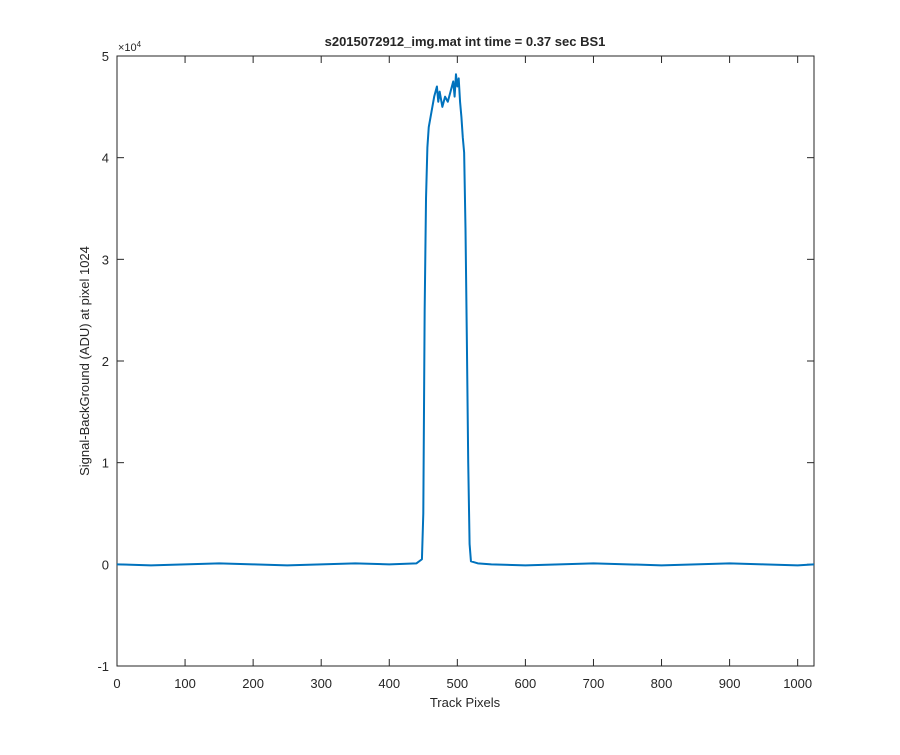 This screenshot has width=900, height=755. Describe the element at coordinates (526, 683) in the screenshot. I see `x-tick-label: 600` at that location.